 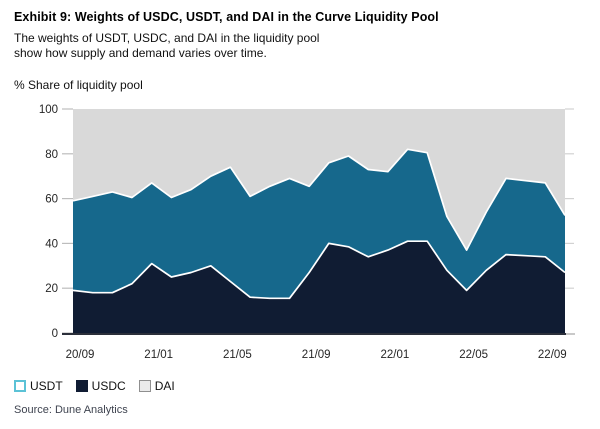 What do you see at coordinates (81, 386) in the screenshot?
I see `usdc-swatch-icon` at bounding box center [81, 386].